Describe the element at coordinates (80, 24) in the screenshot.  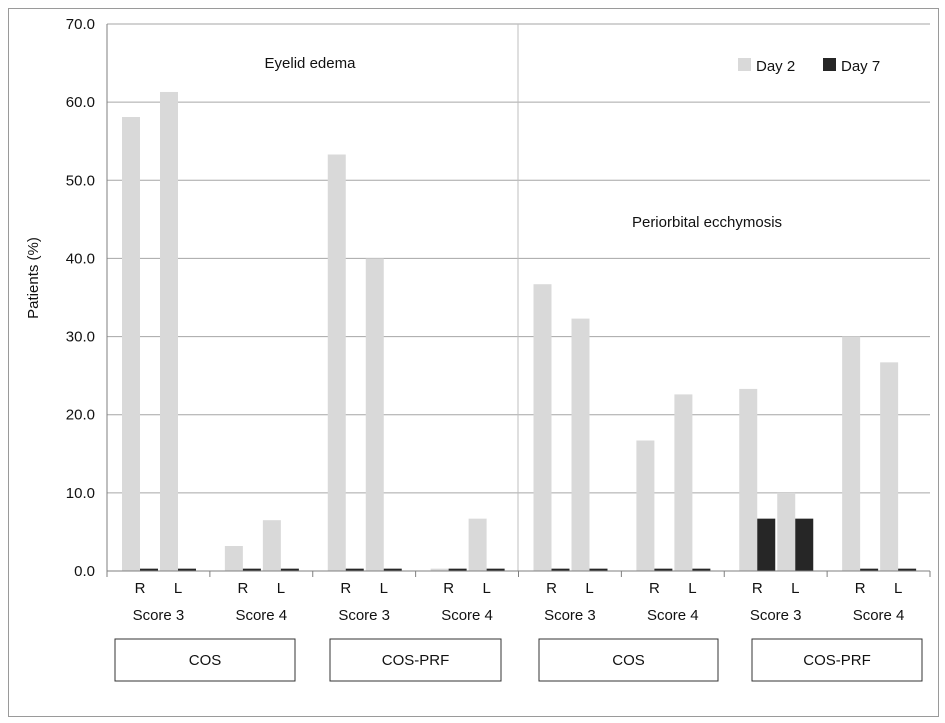
I see `y-tick-label: 70.0` at that location.